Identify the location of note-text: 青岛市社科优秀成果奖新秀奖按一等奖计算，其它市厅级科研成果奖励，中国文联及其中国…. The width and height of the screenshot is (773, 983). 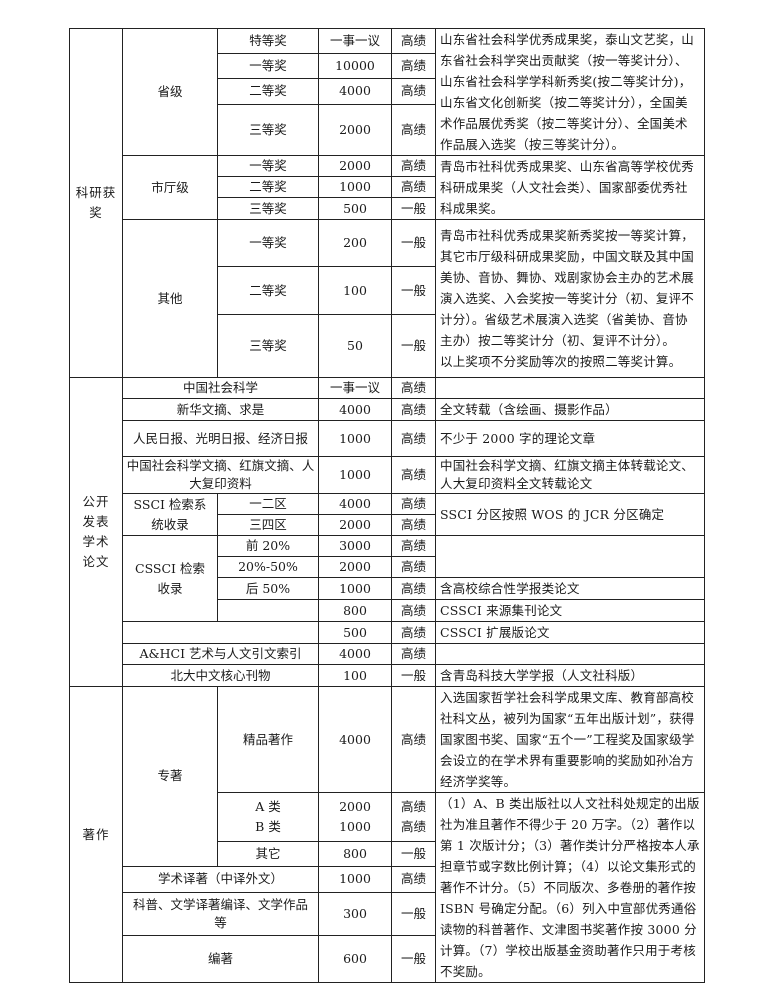
(567, 288).